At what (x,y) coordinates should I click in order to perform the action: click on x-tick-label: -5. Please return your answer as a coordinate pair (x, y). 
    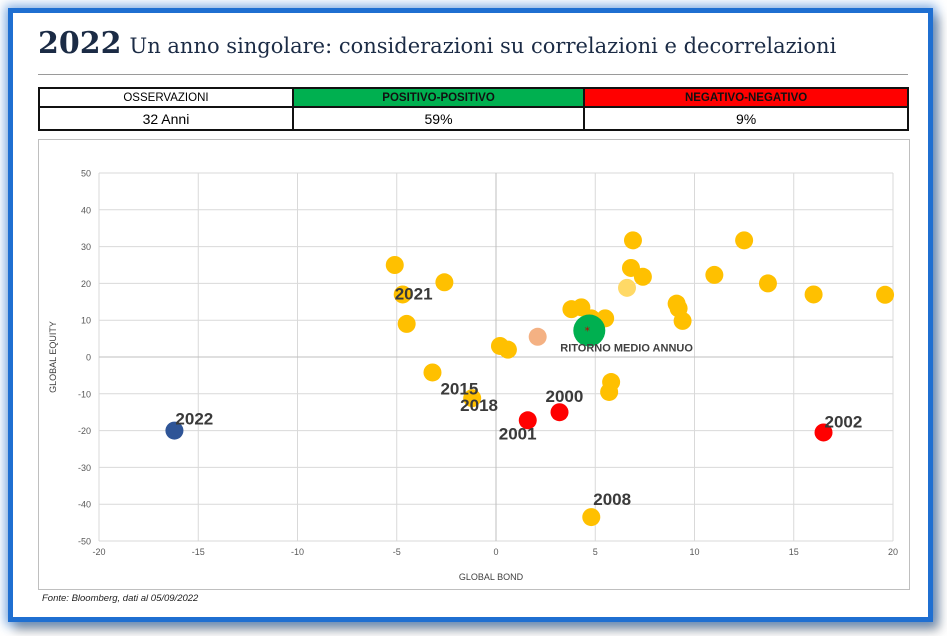
    Looking at the image, I should click on (397, 552).